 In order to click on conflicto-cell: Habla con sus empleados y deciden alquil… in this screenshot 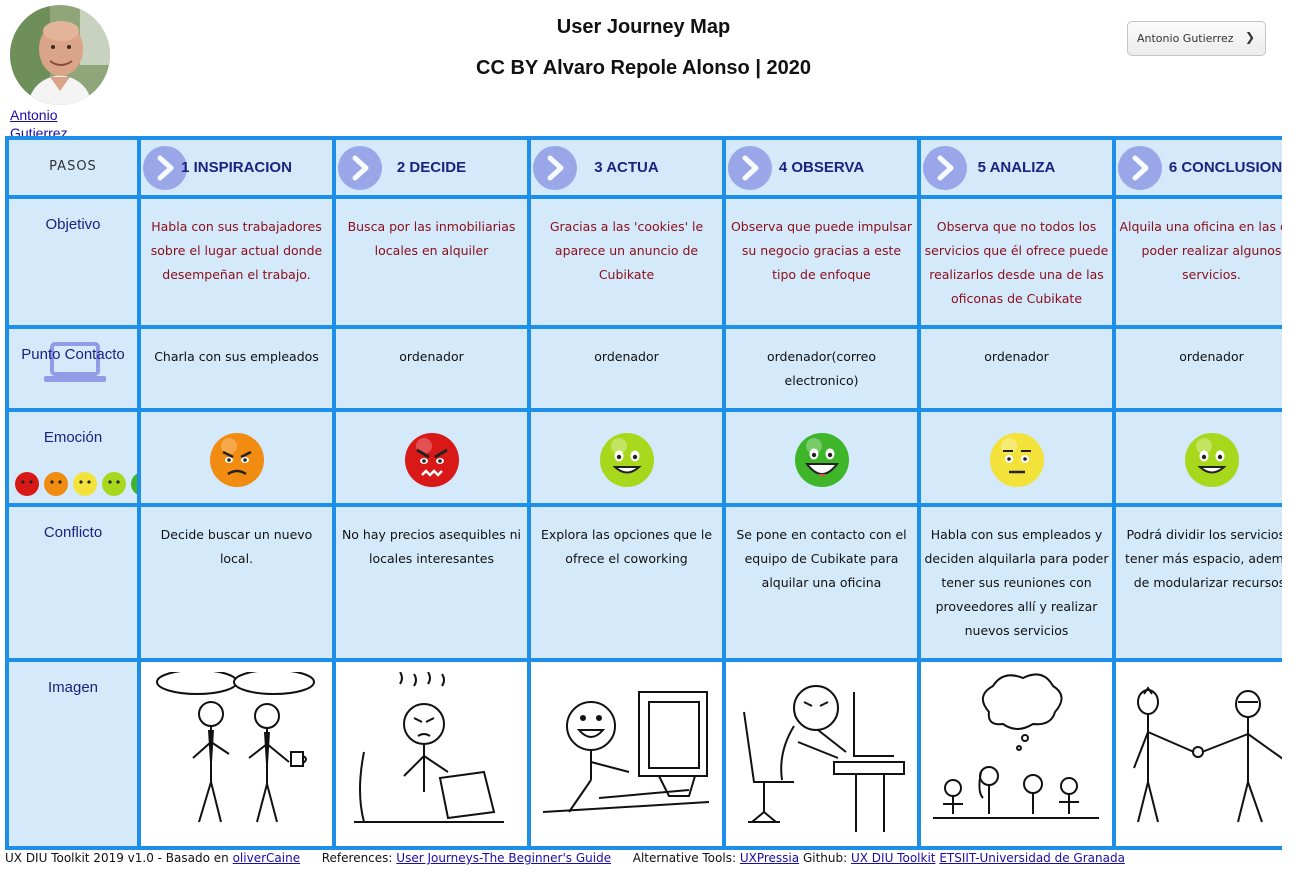, I will do `click(1016, 582)`.